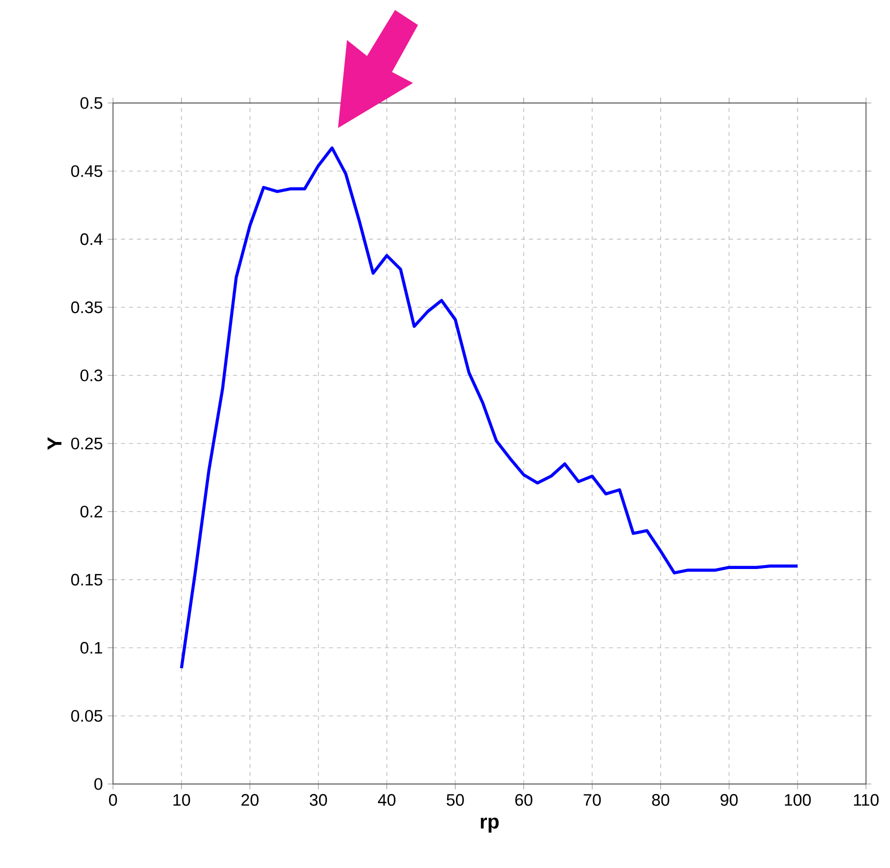 This screenshot has width=890, height=868. I want to click on y-axis-title: Y, so click(55, 443).